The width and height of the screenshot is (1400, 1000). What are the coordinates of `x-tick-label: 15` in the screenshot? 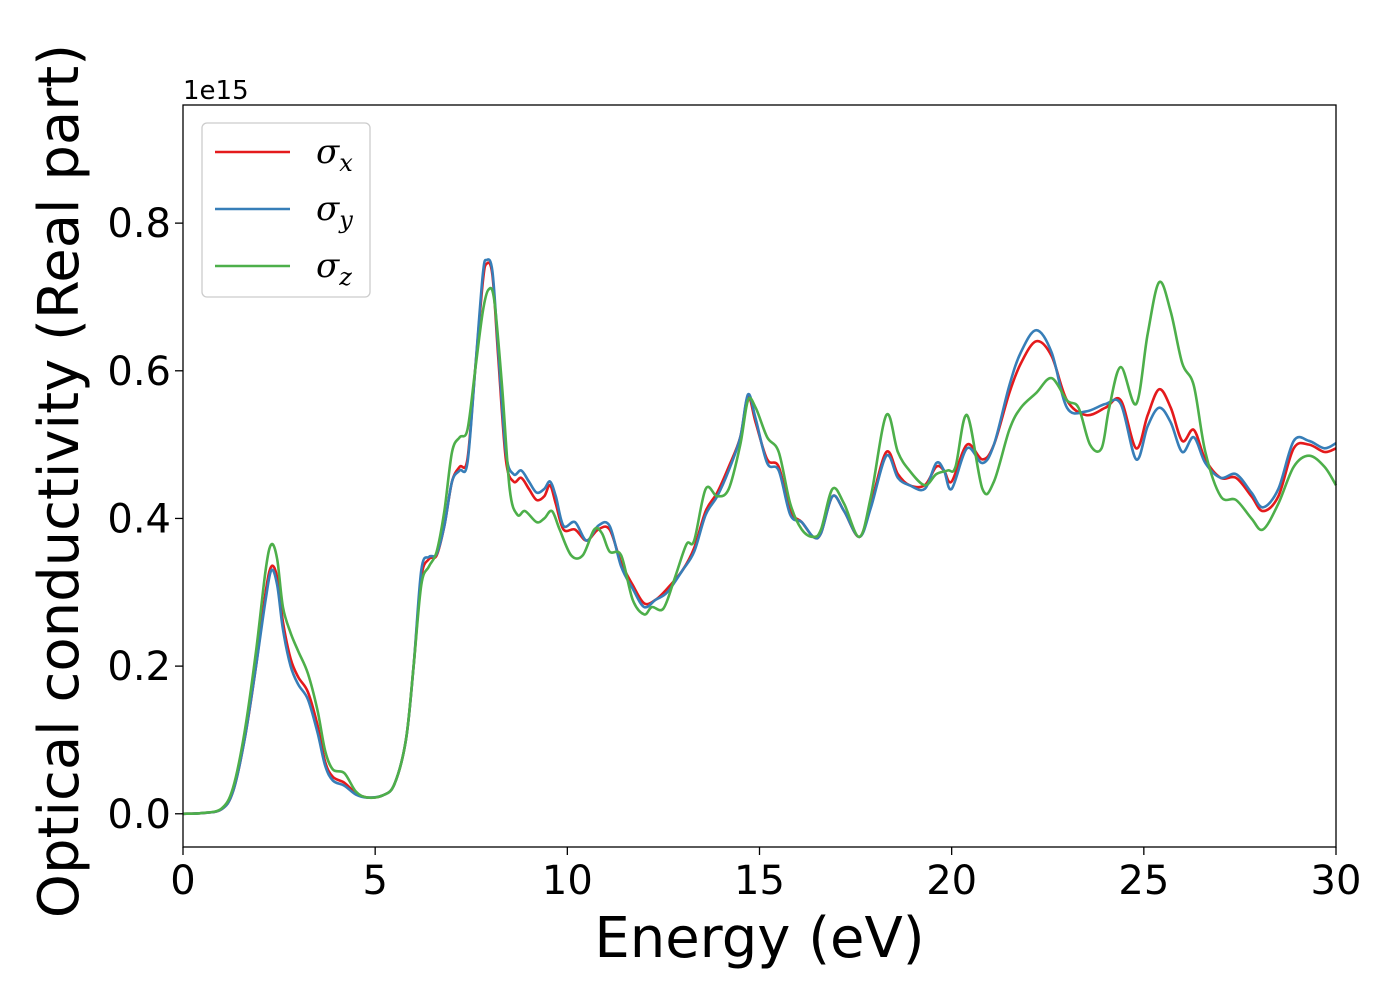 It's located at (759, 881).